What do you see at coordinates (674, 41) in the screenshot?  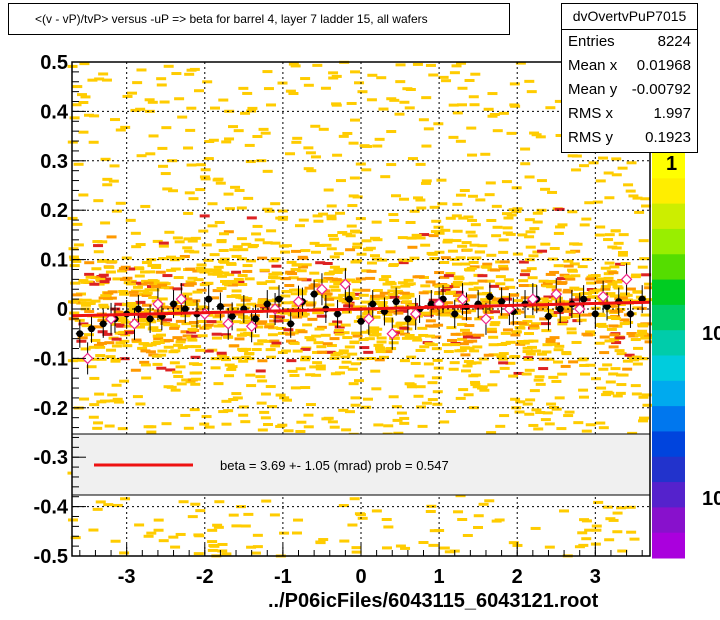 I see `stats-value: 8224` at bounding box center [674, 41].